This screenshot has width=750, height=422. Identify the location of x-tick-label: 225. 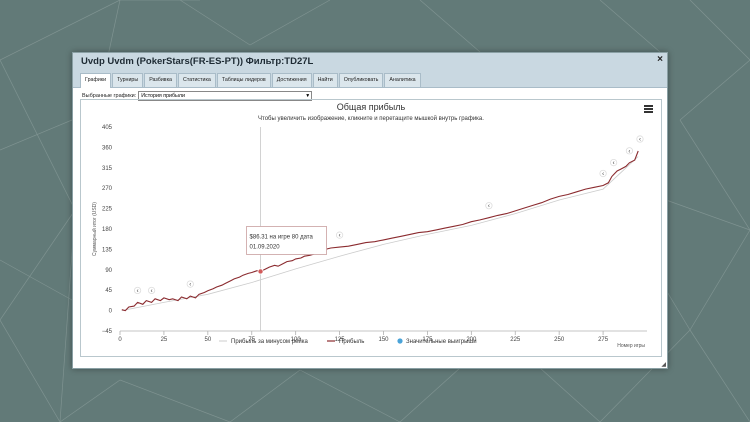
(515, 340).